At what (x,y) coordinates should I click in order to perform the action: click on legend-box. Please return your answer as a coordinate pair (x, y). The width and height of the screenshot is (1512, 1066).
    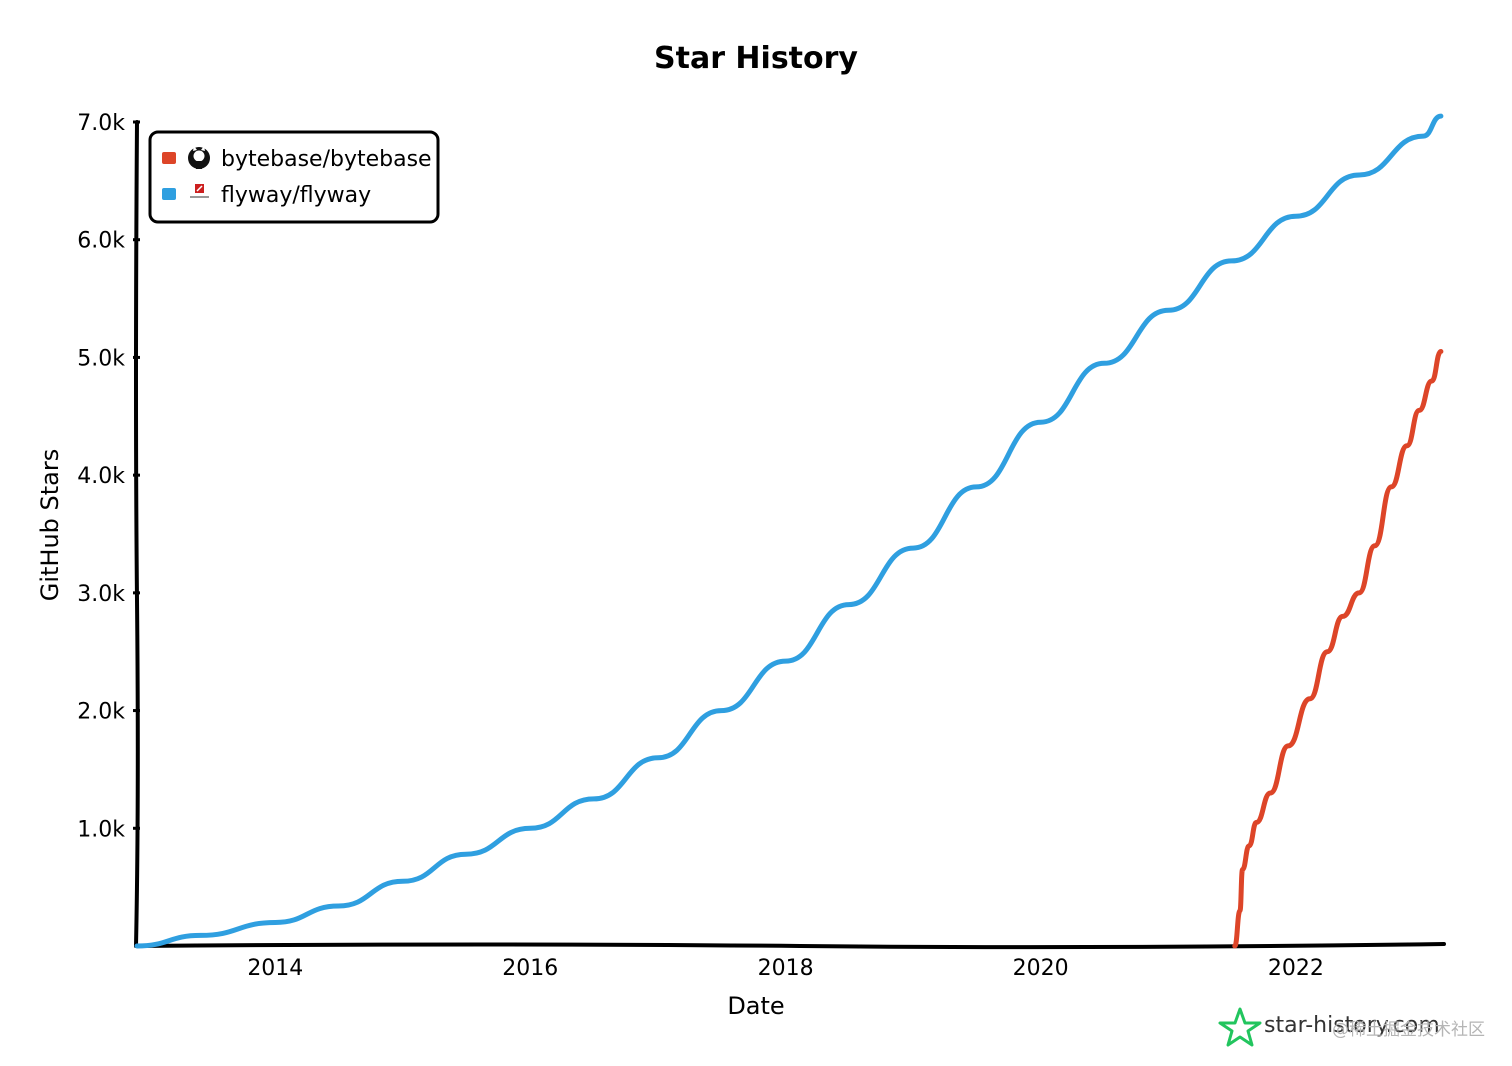
    Looking at the image, I should click on (294, 177).